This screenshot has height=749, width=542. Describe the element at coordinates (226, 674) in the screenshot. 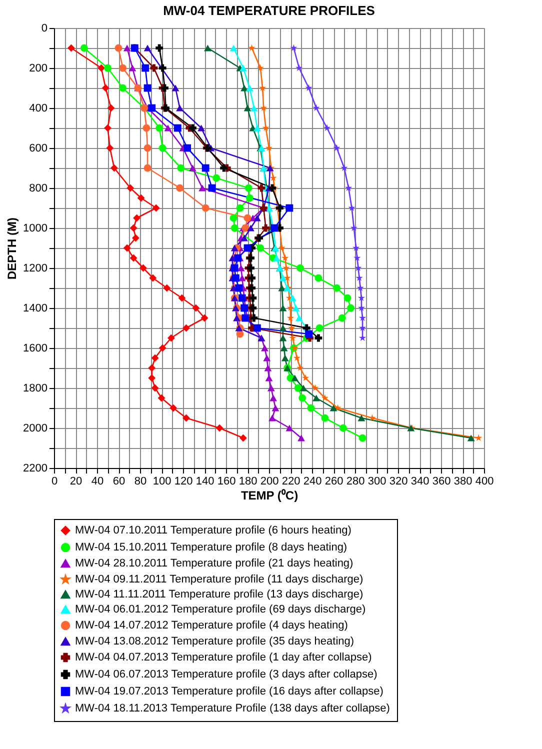

I see `legend-label: MW-04 06.07.2013 Temperature profile (3 days after collapse)` at that location.